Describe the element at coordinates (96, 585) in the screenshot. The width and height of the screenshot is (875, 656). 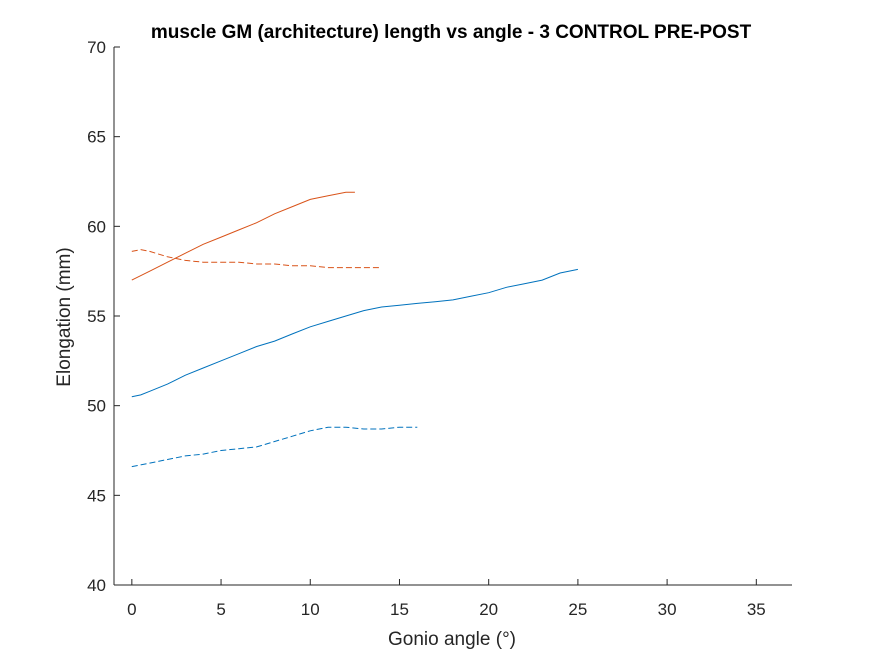
I see `y-tick-label: 40` at that location.